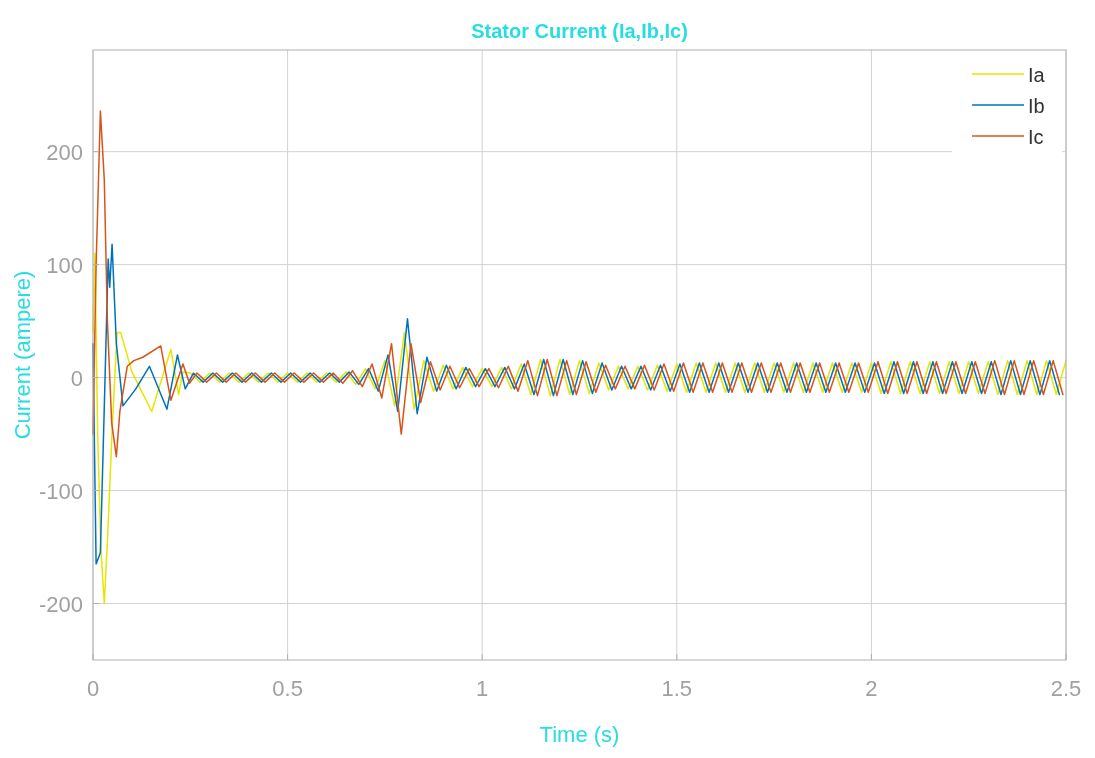  I want to click on y-tick-label: 200, so click(64, 152).